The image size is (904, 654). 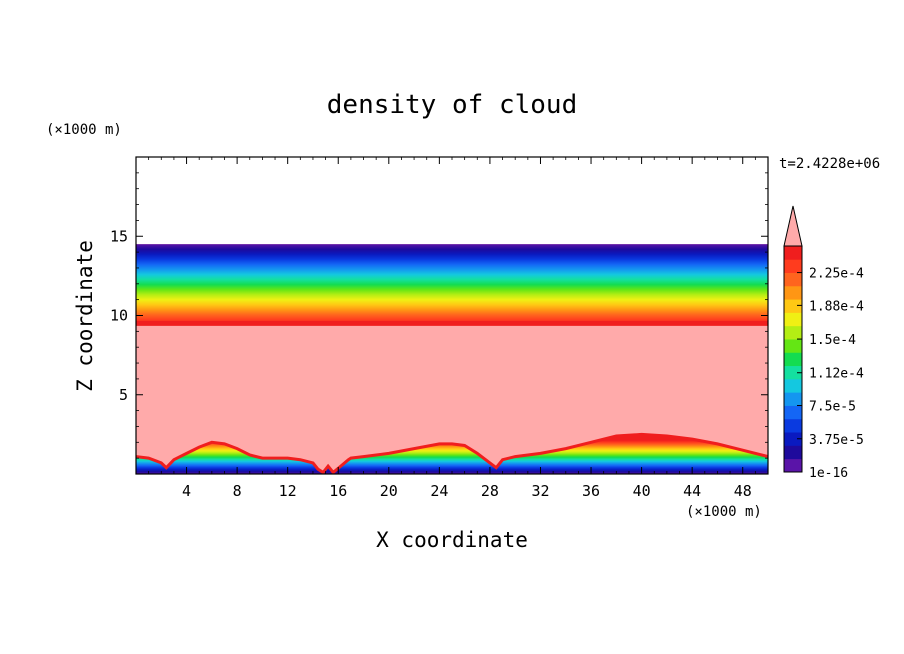 I want to click on colorbar-frame, so click(x=793, y=359).